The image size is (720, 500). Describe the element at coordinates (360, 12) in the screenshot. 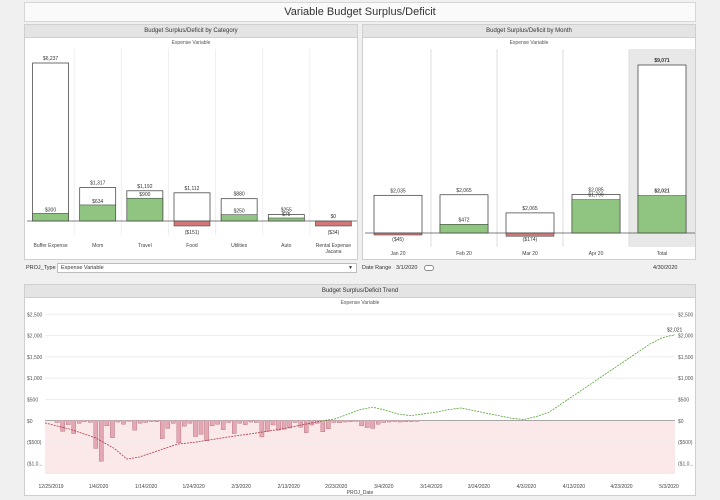

I see `dashboard-title: Variable Budget Surplus/Deficit` at that location.